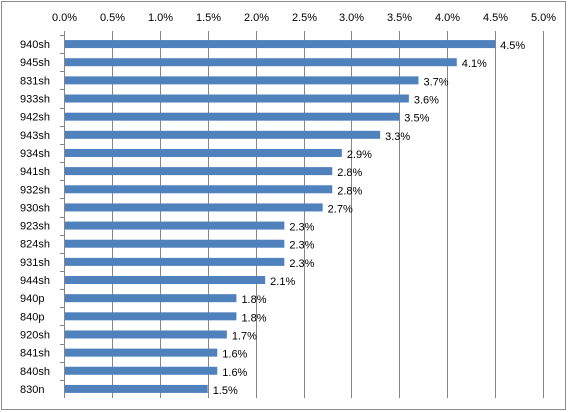 This screenshot has width=568, height=412. What do you see at coordinates (359, 155) in the screenshot?
I see `data-label: 2.9%` at bounding box center [359, 155].